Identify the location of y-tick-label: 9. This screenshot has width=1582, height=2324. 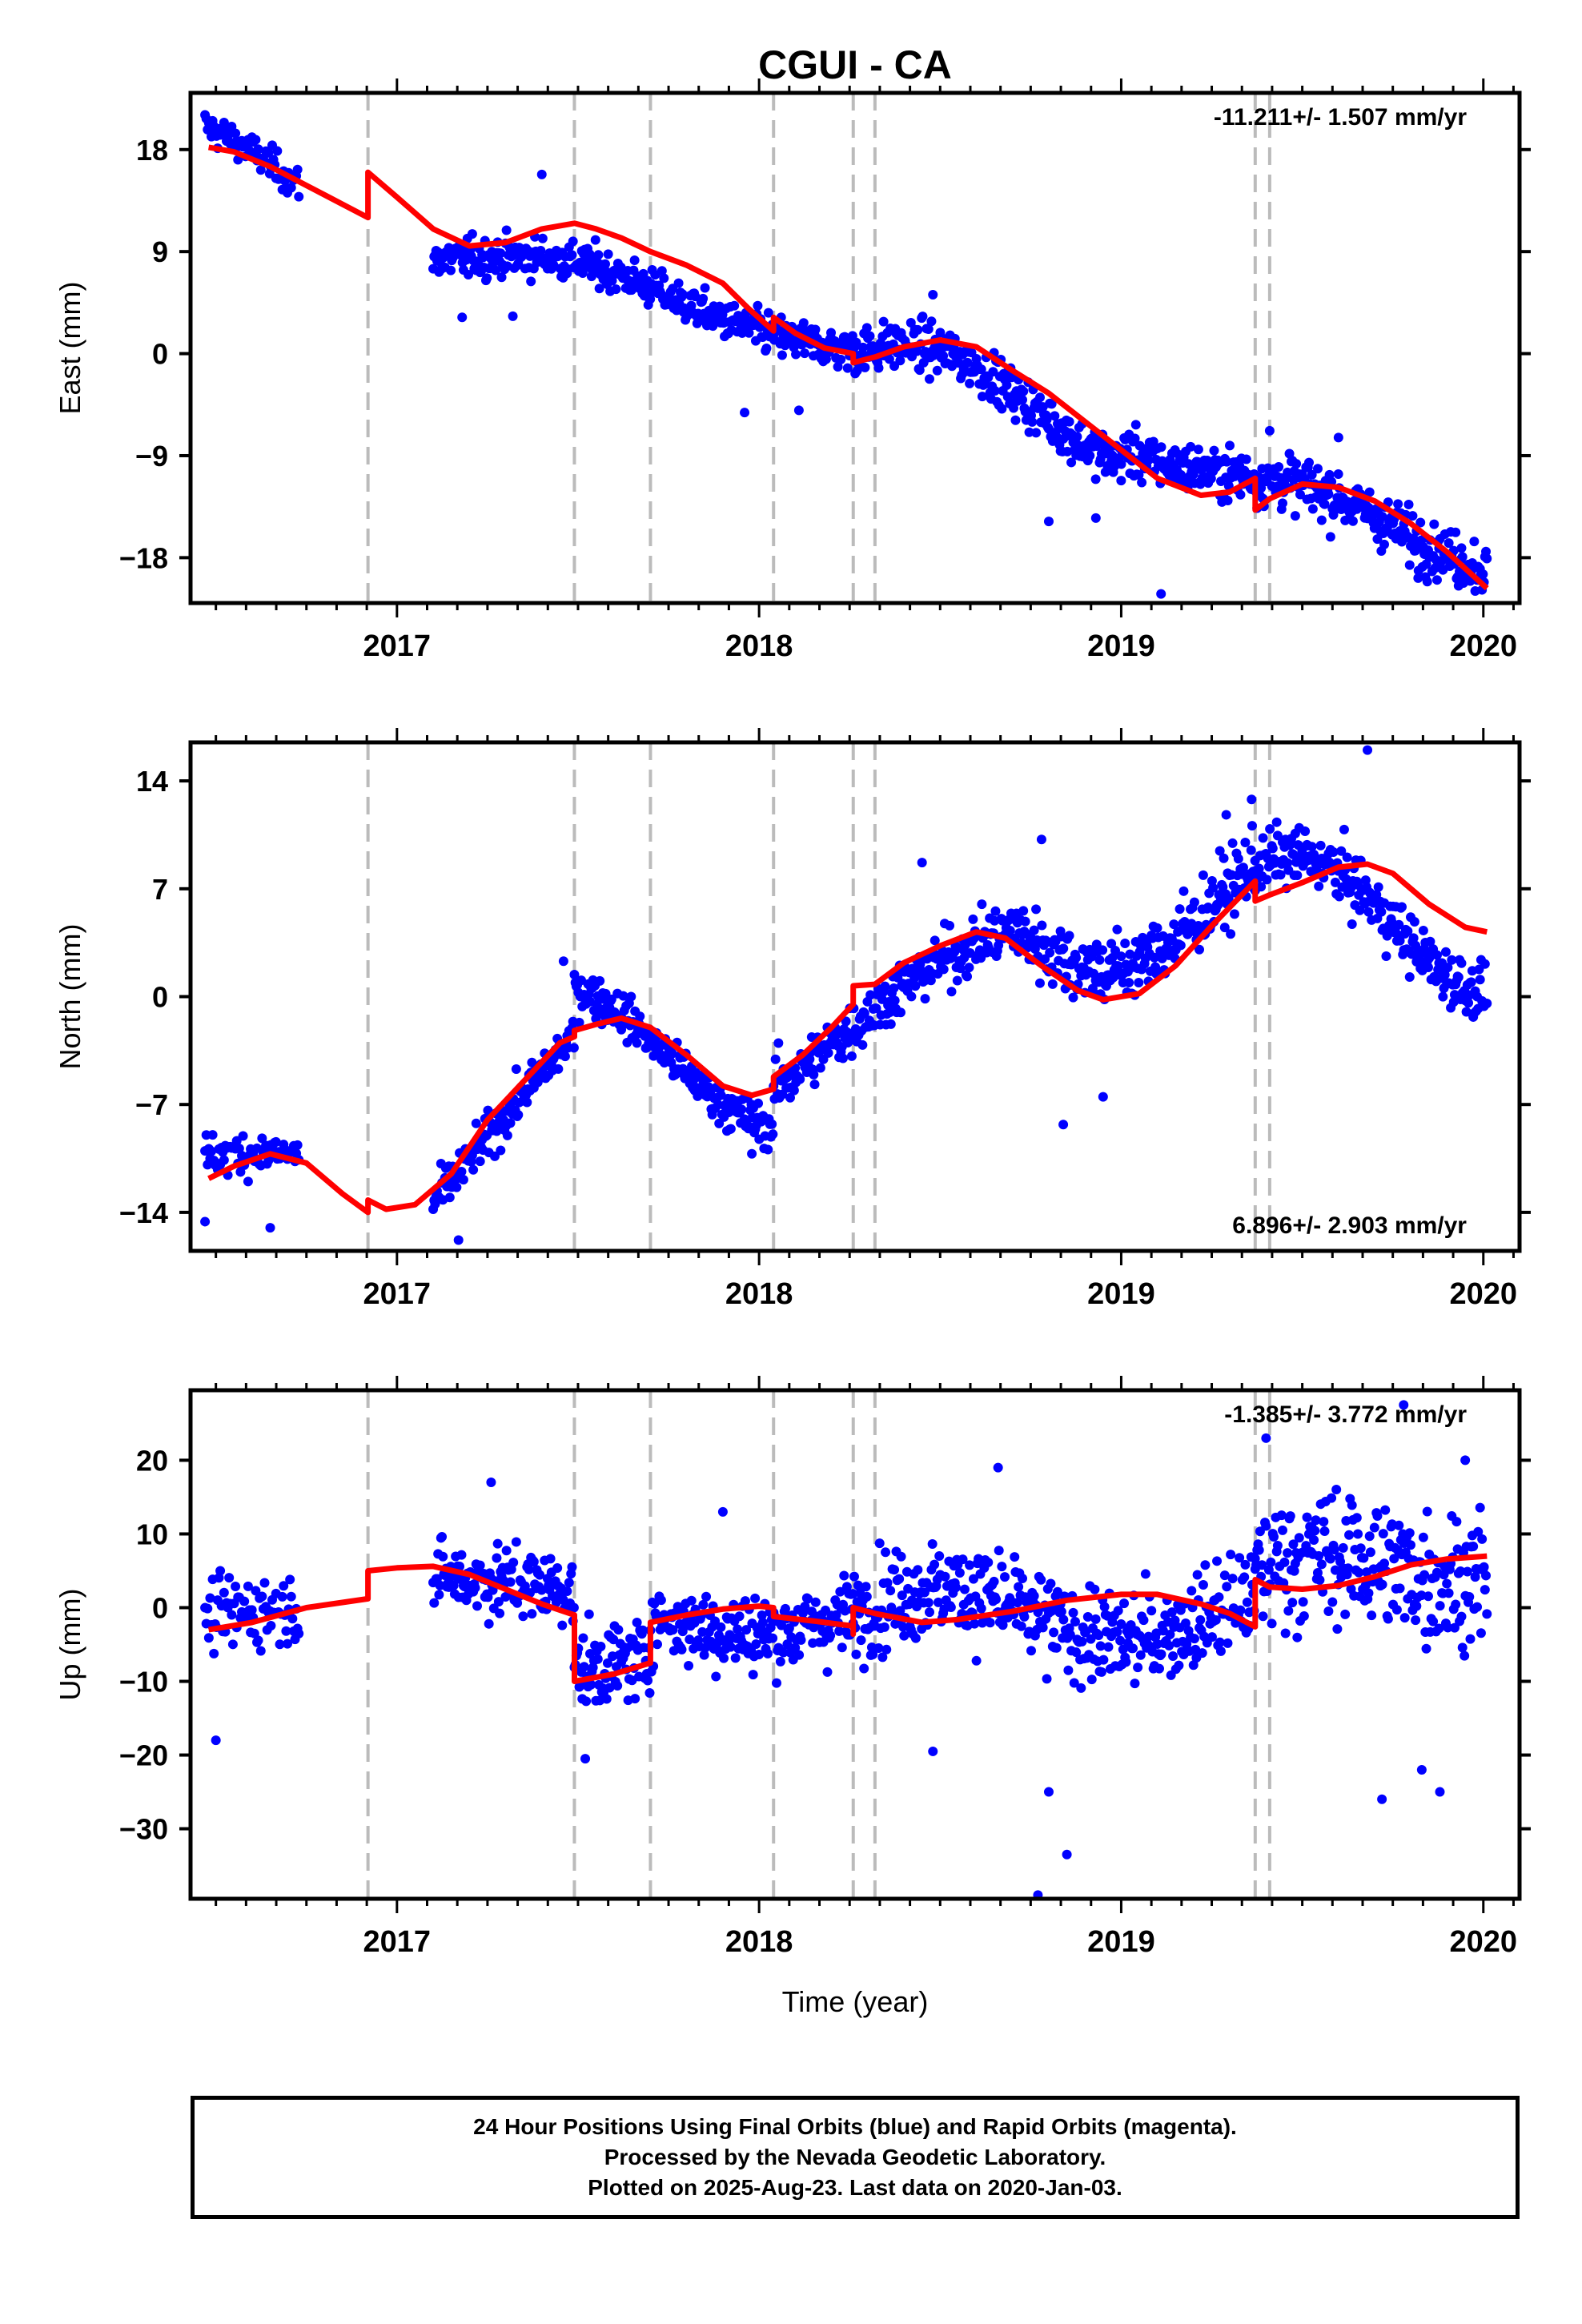
(160, 252).